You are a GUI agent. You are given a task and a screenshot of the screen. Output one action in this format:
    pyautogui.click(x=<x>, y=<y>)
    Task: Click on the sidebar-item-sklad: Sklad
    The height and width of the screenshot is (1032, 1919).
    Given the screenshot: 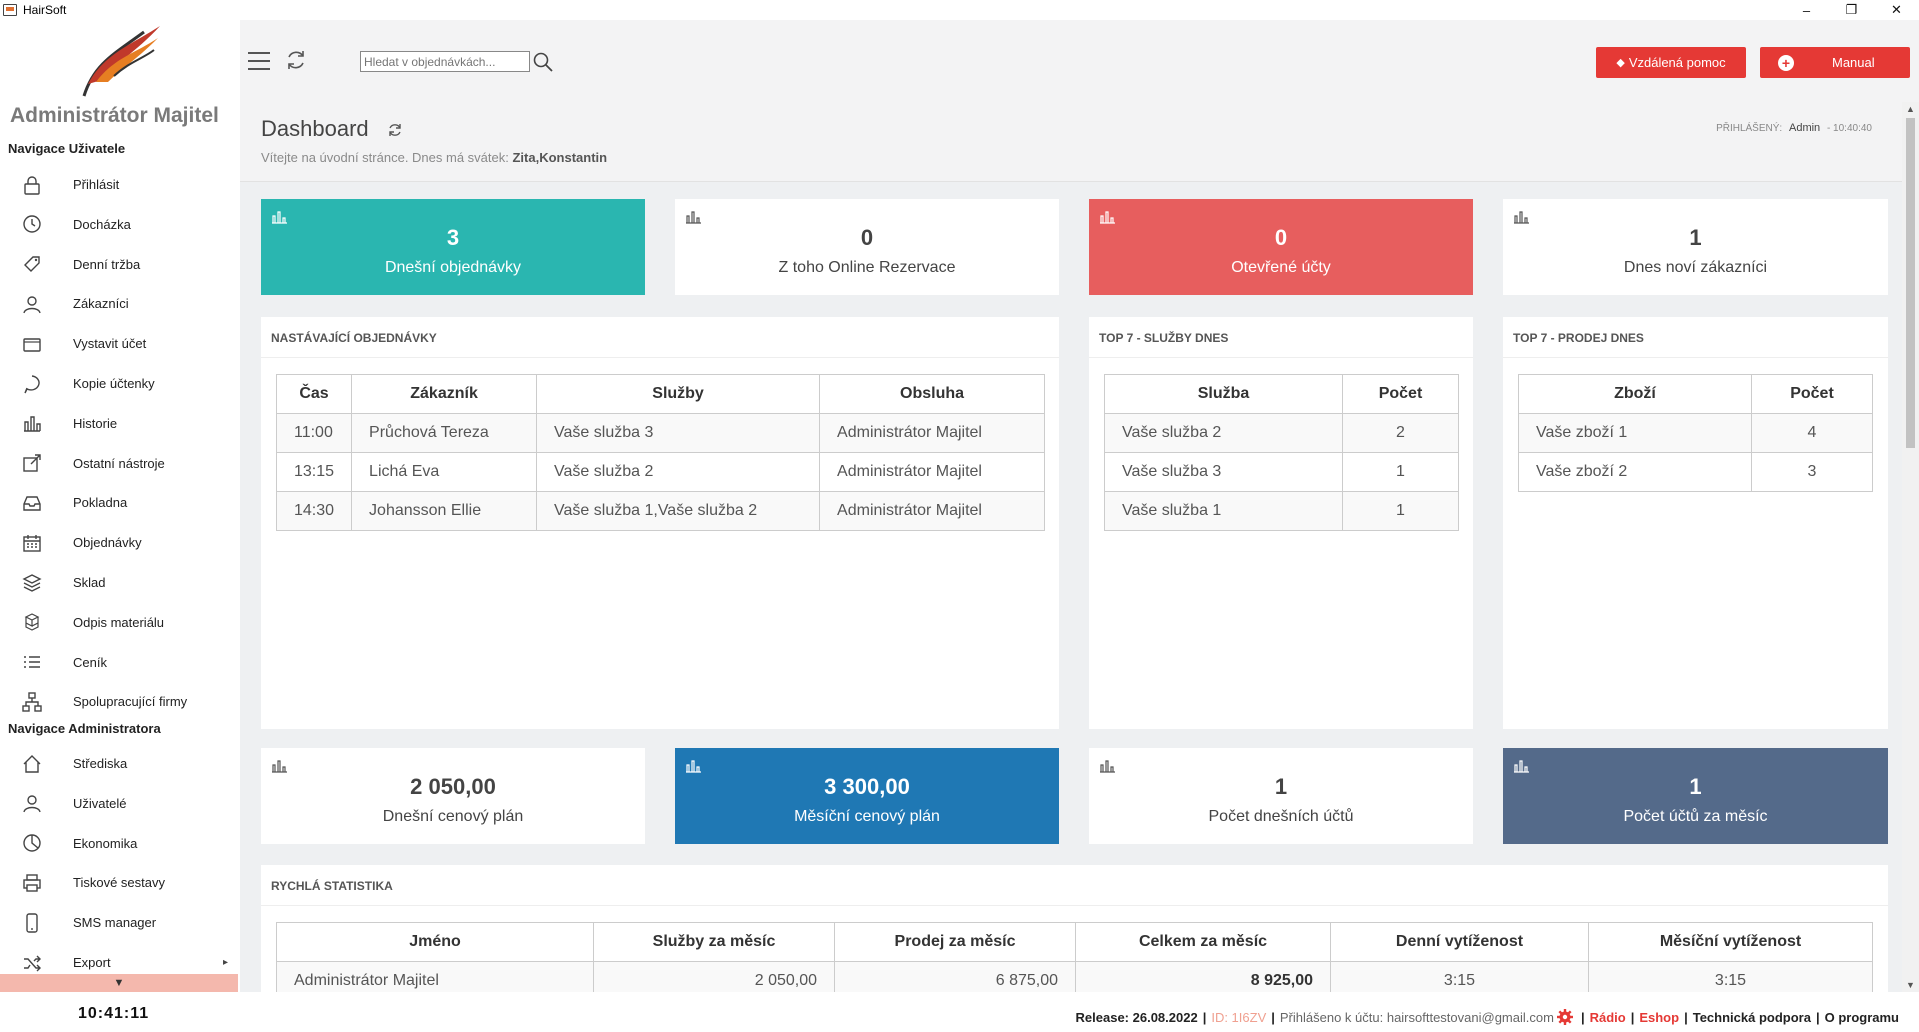 What is the action you would take?
    pyautogui.click(x=120, y=582)
    